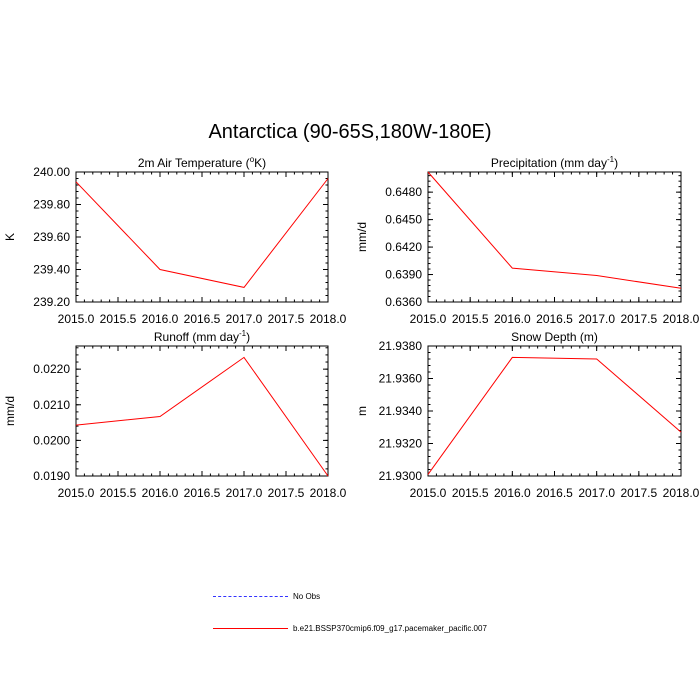 The image size is (700, 700). Describe the element at coordinates (401, 444) in the screenshot. I see `y-tick-label: 21.9320` at that location.